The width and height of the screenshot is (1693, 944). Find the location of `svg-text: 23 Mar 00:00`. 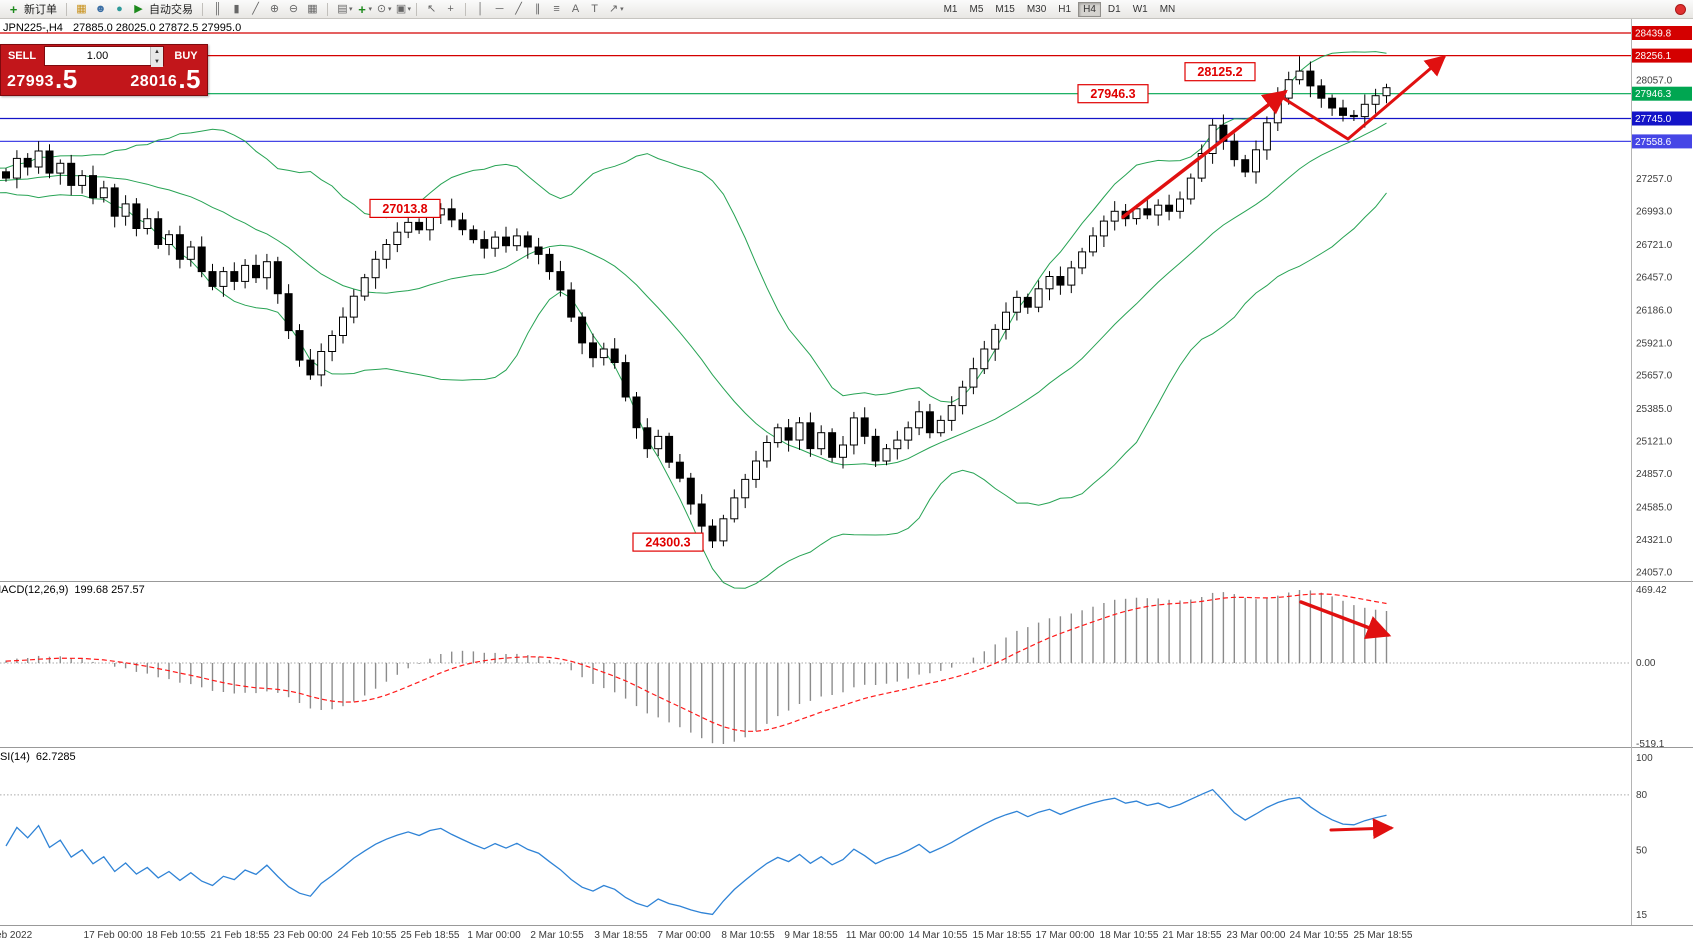

svg-text: 23 Mar 00:00 is located at coordinates (1256, 935).